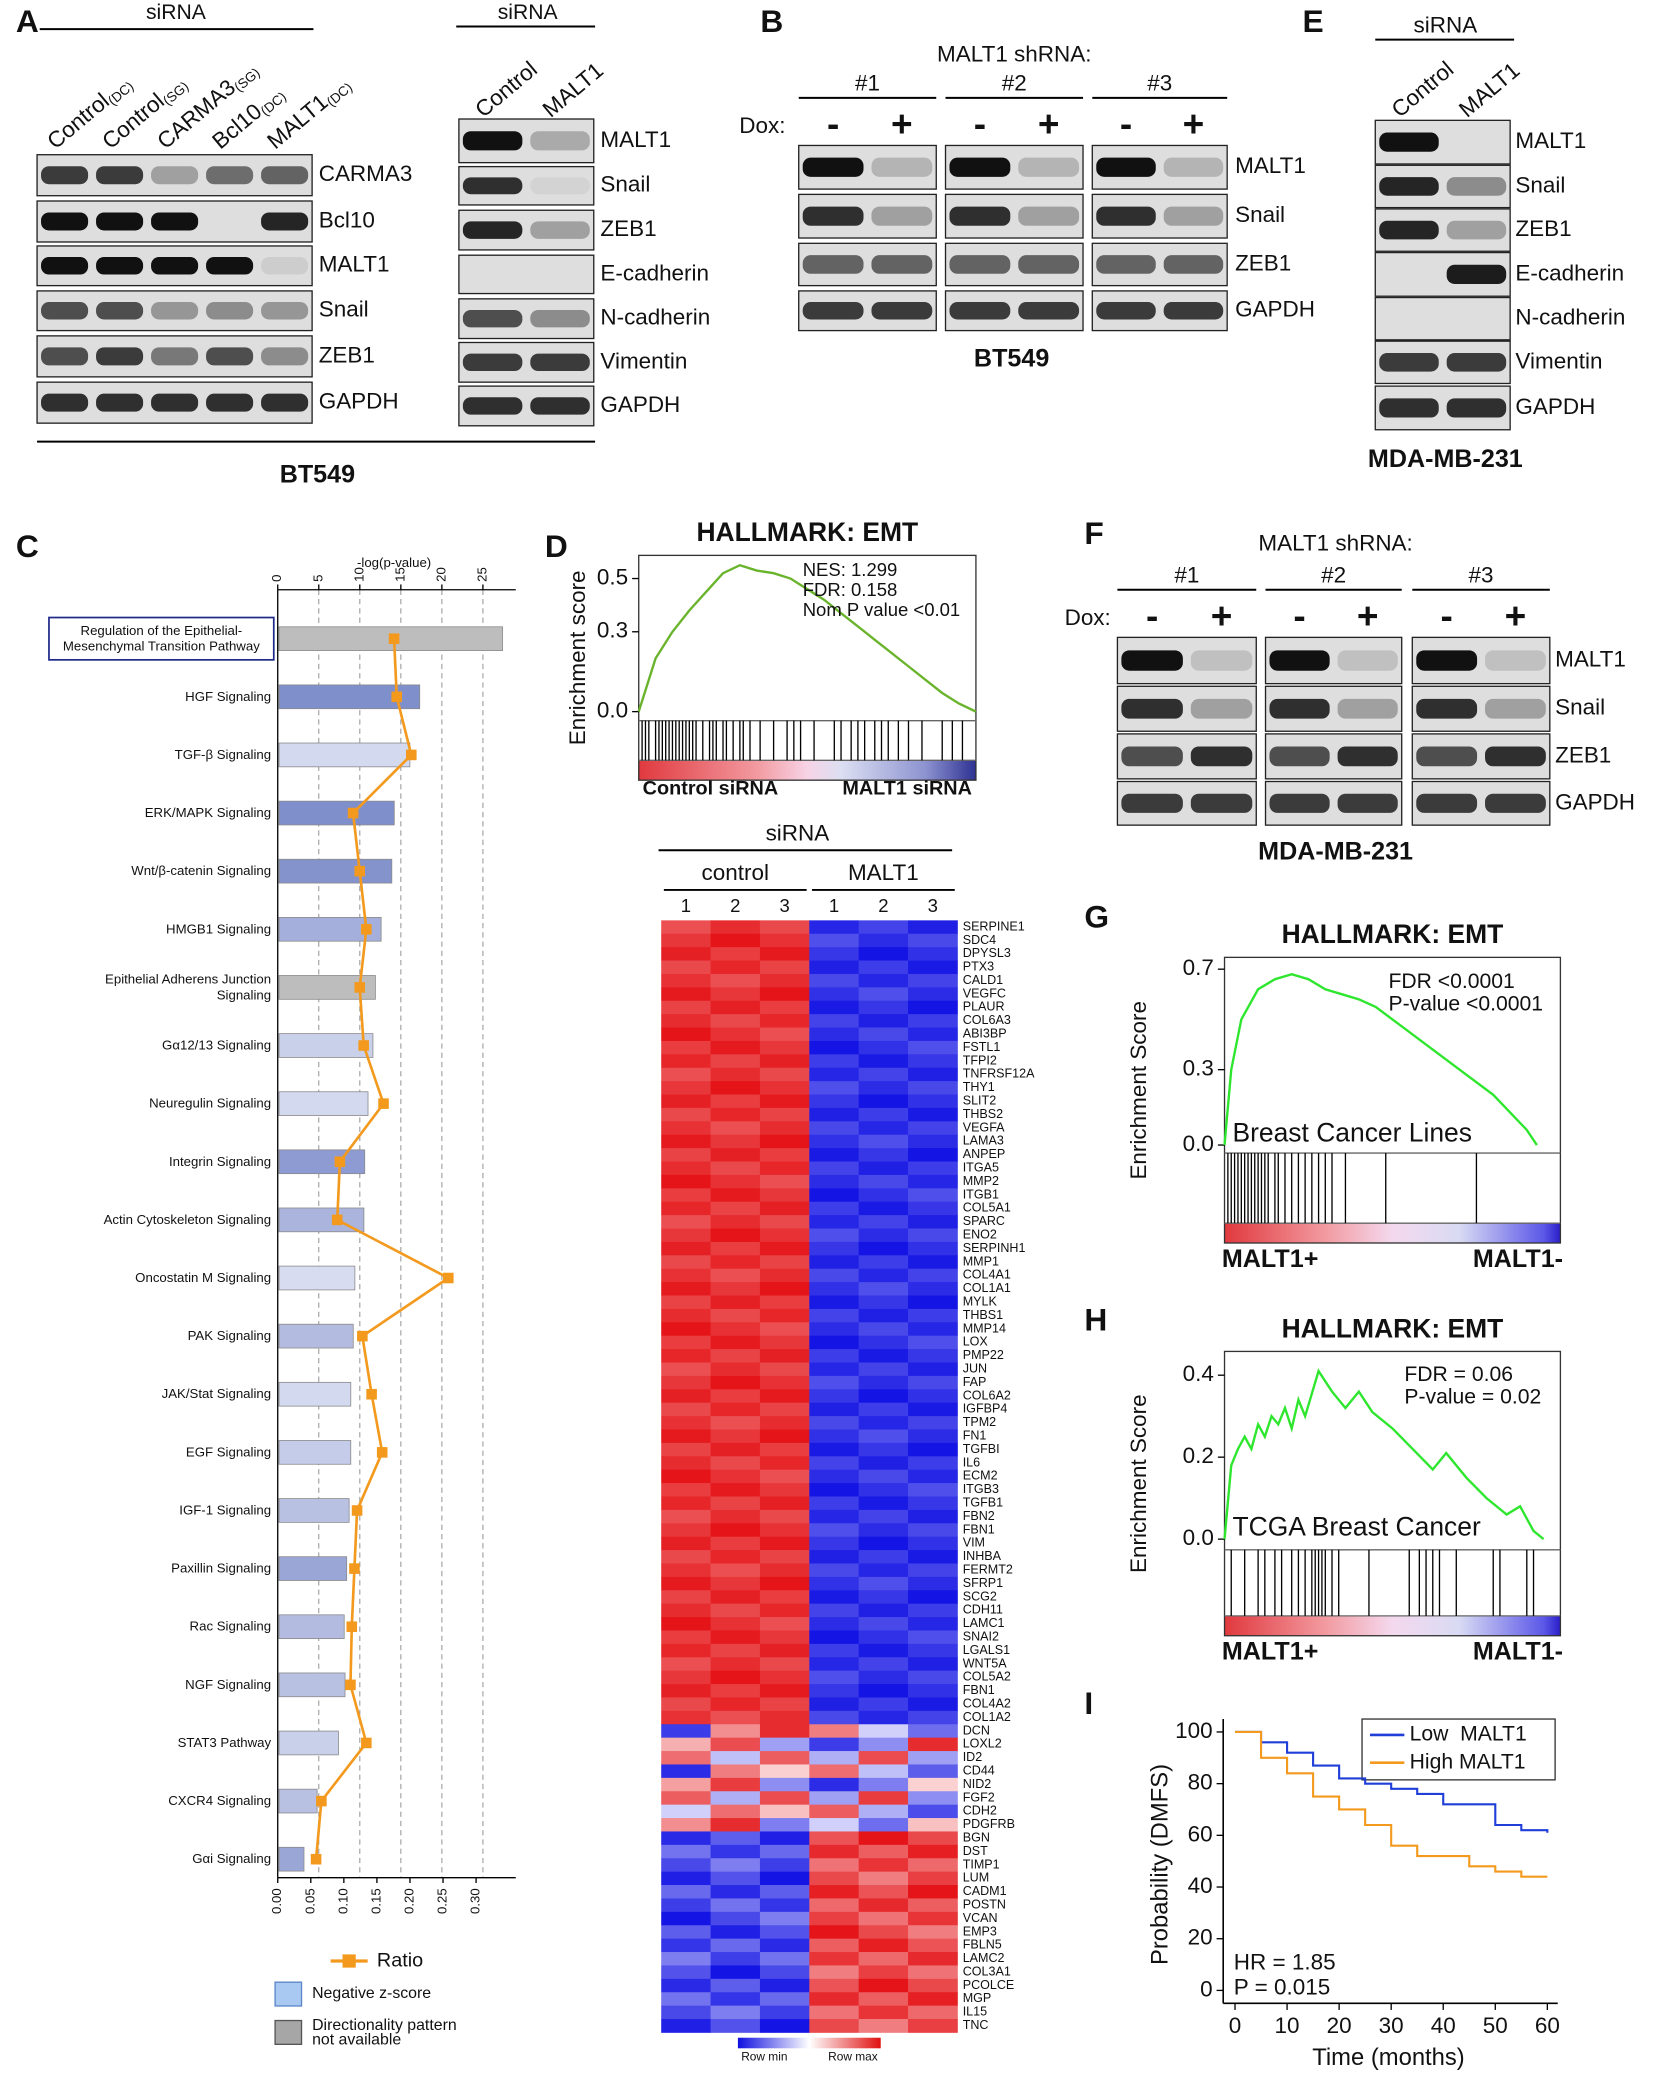 This screenshot has width=1653, height=2084. Describe the element at coordinates (203, 1277) in the screenshot. I see `label-line: Oncostatin M Signaling` at that location.